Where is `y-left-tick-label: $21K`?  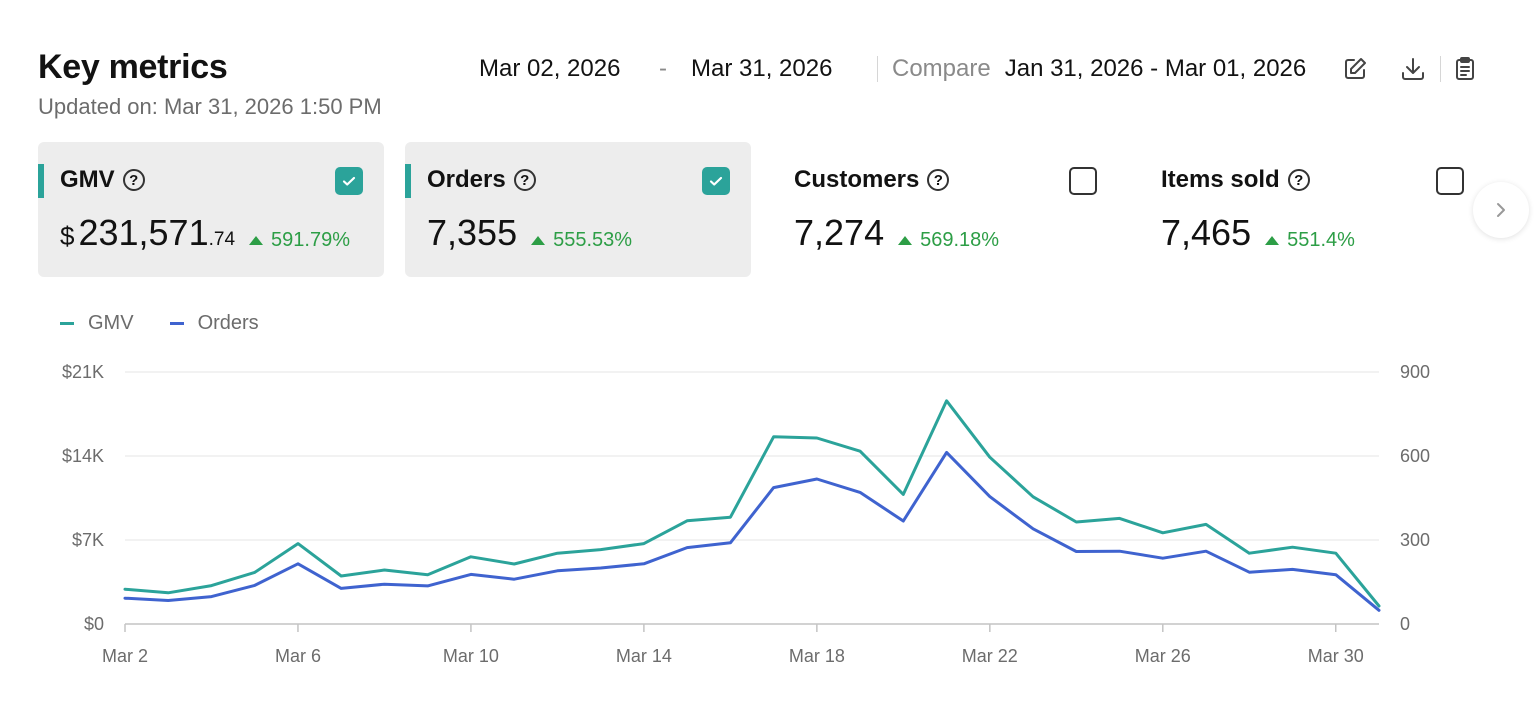
y-left-tick-label: $21K is located at coordinates (83, 372).